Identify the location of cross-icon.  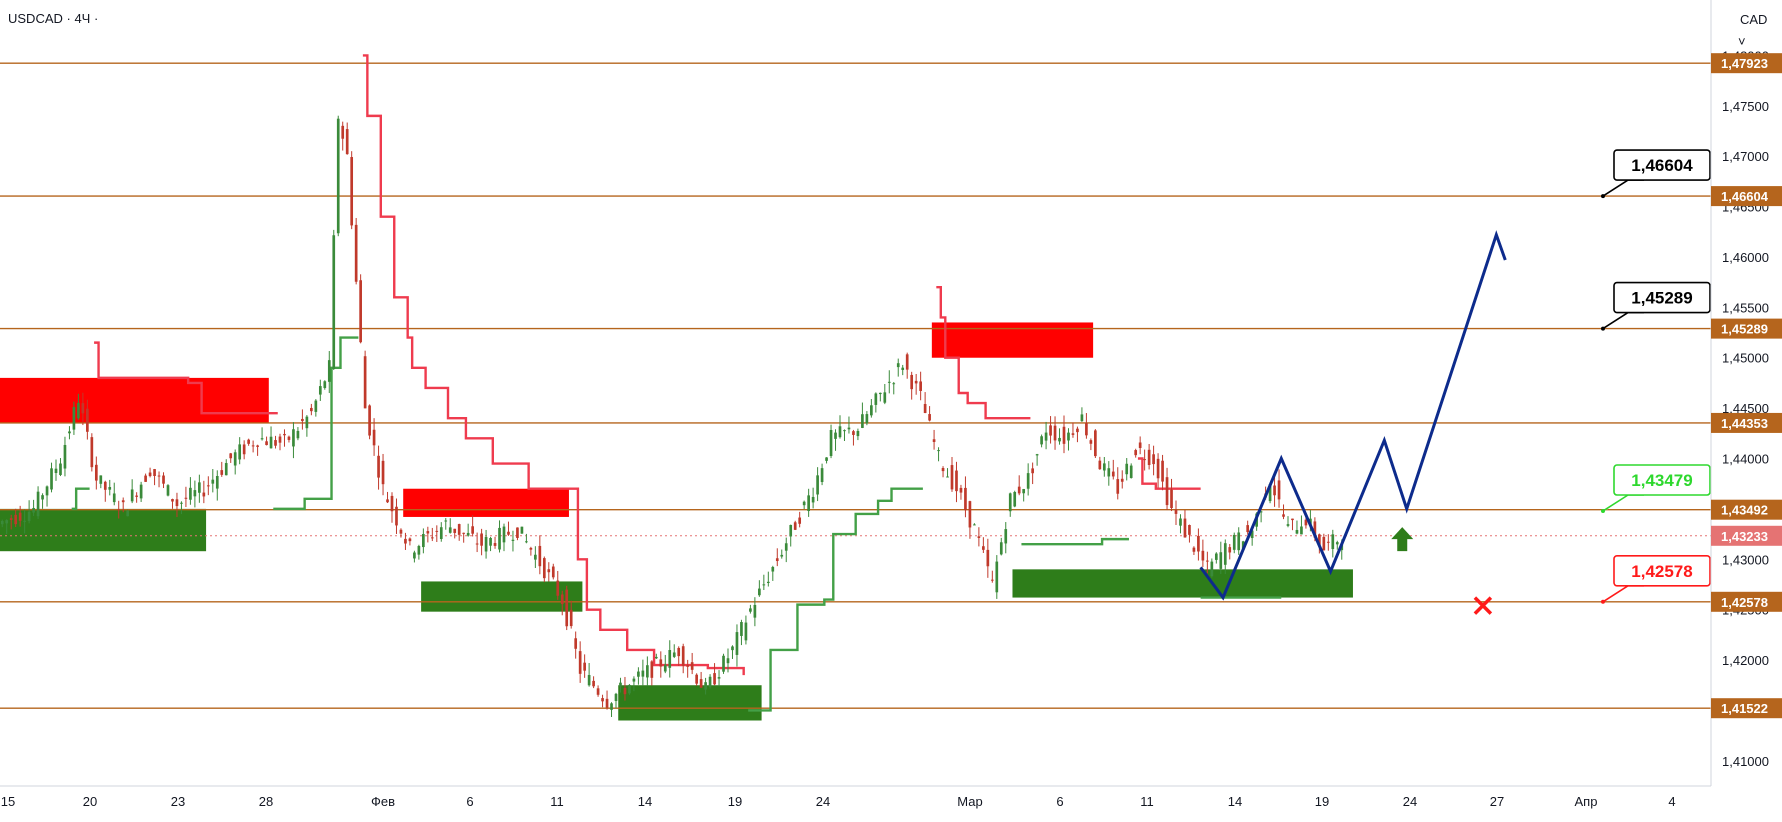
(1483, 605).